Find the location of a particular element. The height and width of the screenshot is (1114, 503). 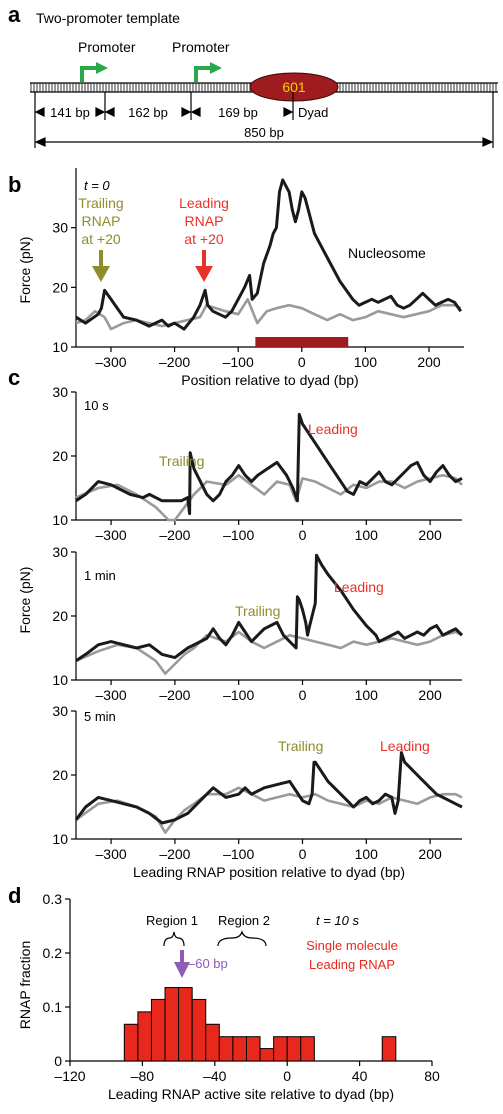

x-tick-label: 80 is located at coordinates (432, 1076).